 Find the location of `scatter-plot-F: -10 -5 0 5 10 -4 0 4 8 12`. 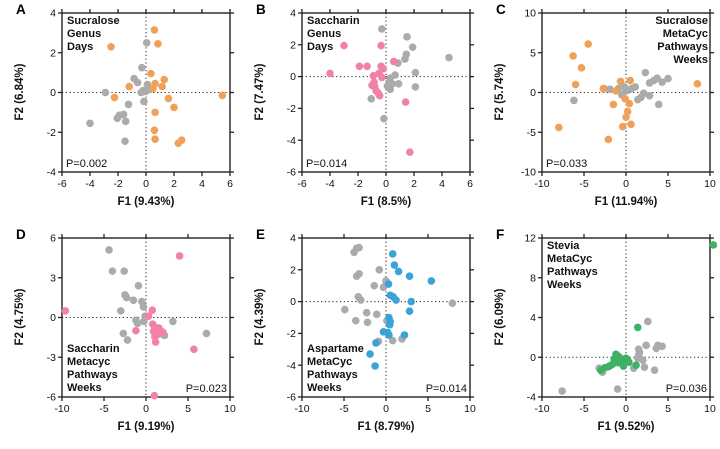

scatter-plot-F: -10 -5 0 5 10 -4 0 4 8 12 is located at coordinates (621, 324).